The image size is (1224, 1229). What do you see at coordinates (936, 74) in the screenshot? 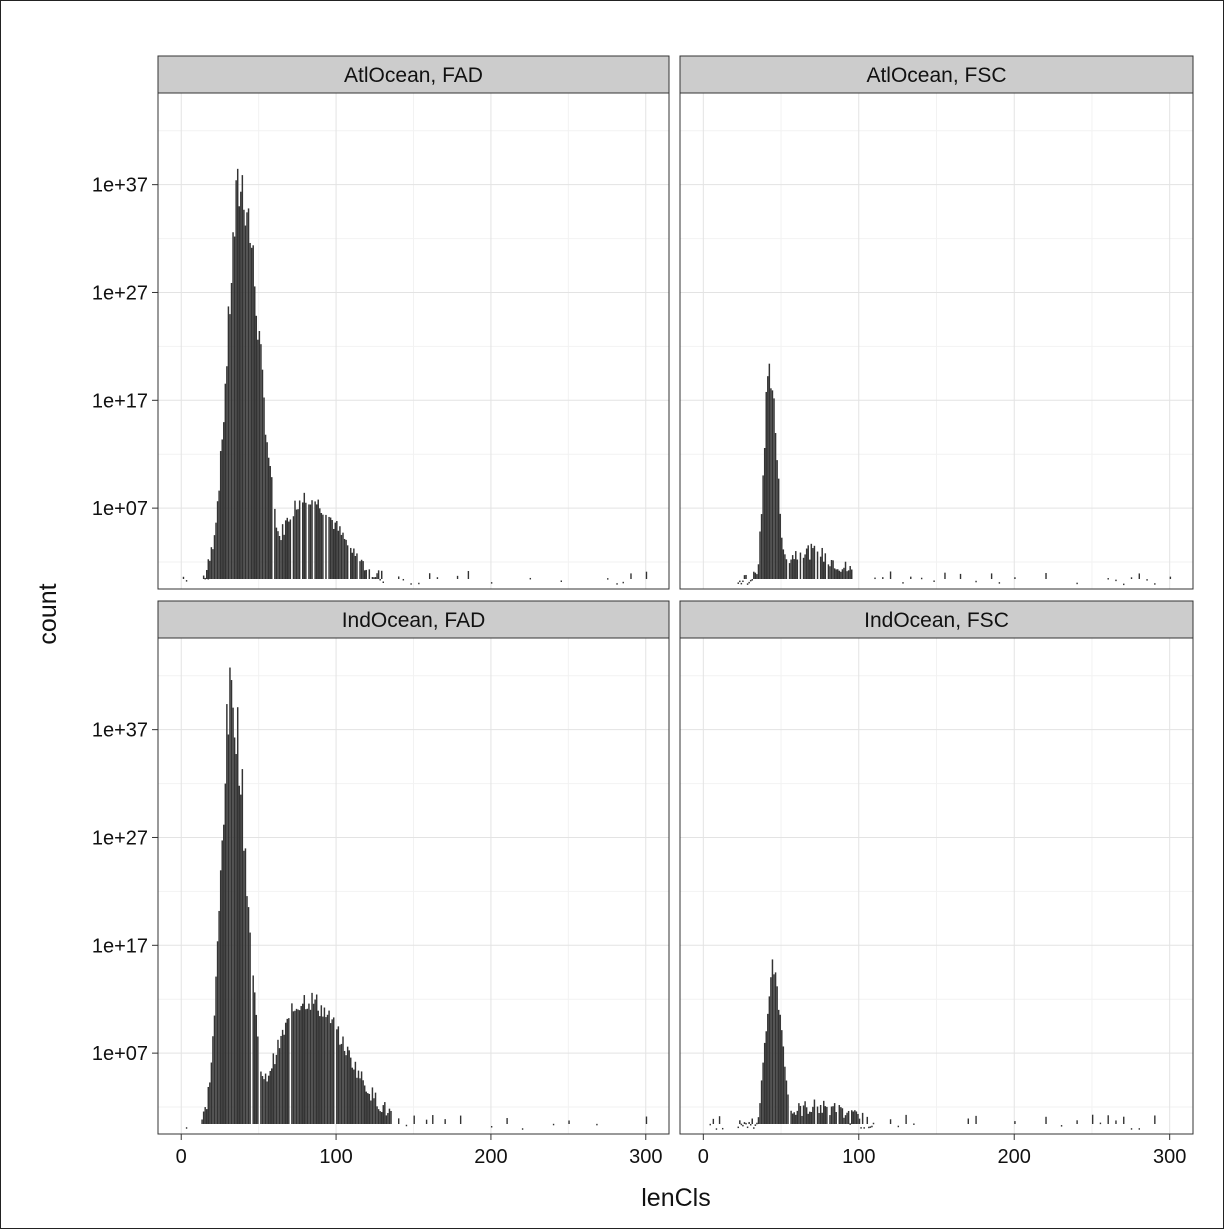
I see `facet-strip` at bounding box center [936, 74].